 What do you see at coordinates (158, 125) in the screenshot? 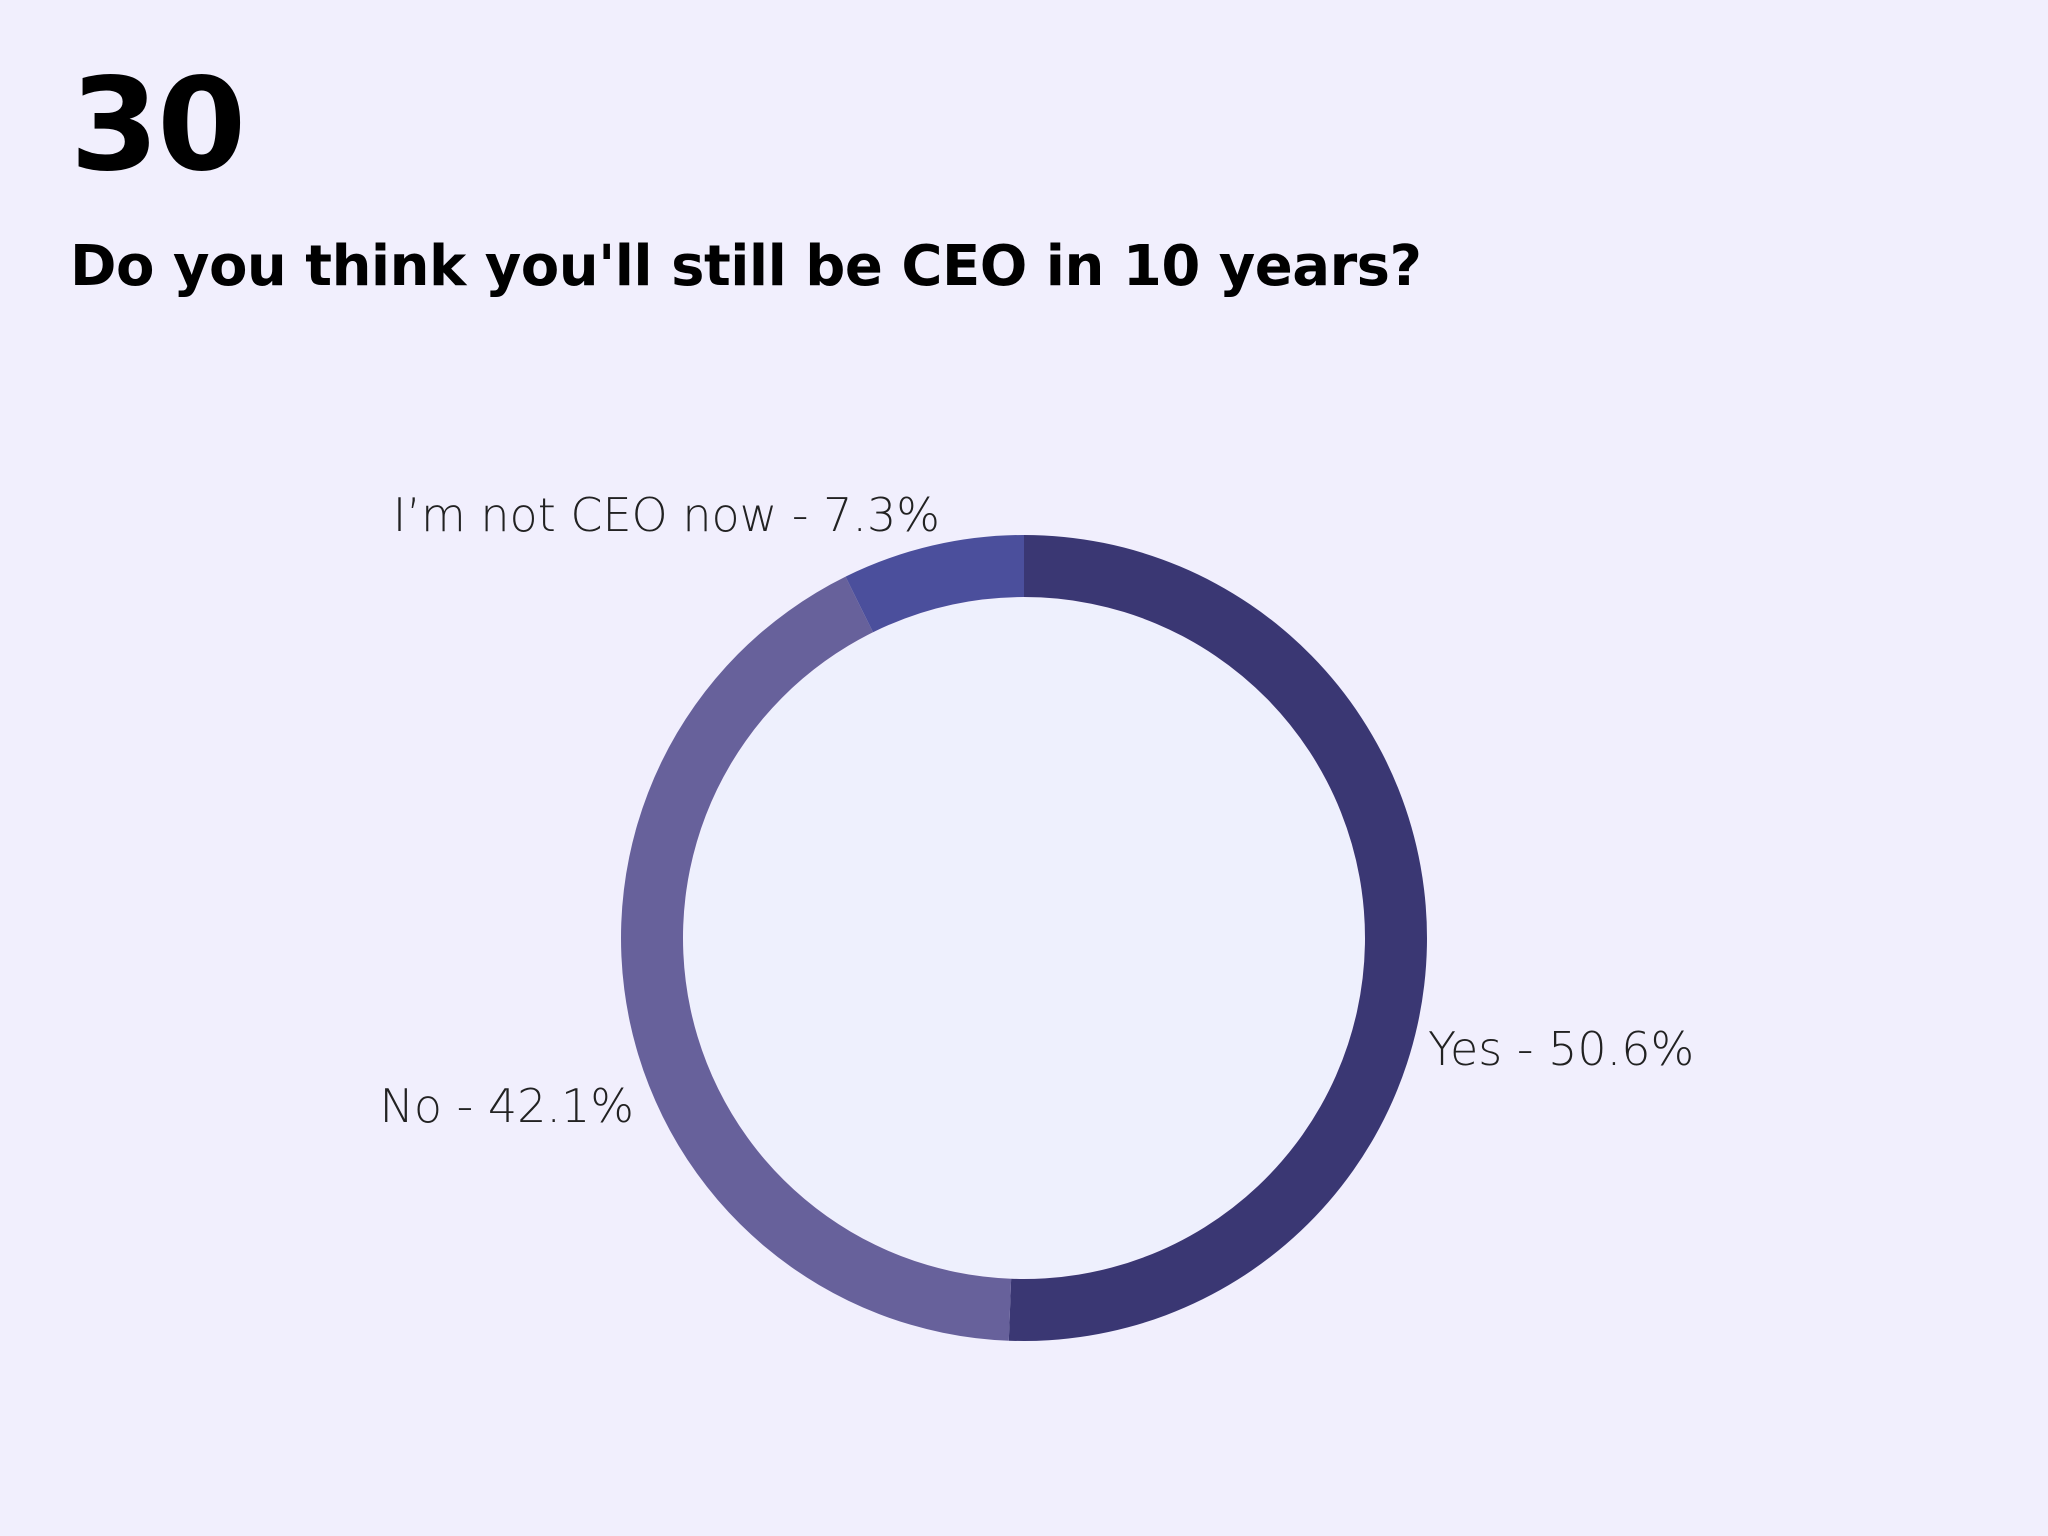
I see `page-number: 30` at bounding box center [158, 125].